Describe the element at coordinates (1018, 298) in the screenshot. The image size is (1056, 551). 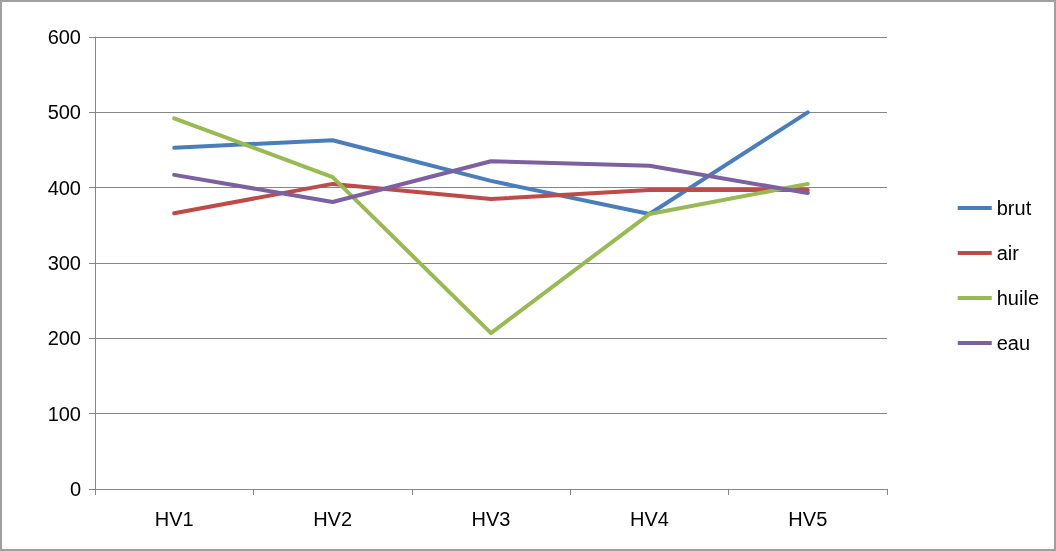
I see `legend-label: huile` at that location.